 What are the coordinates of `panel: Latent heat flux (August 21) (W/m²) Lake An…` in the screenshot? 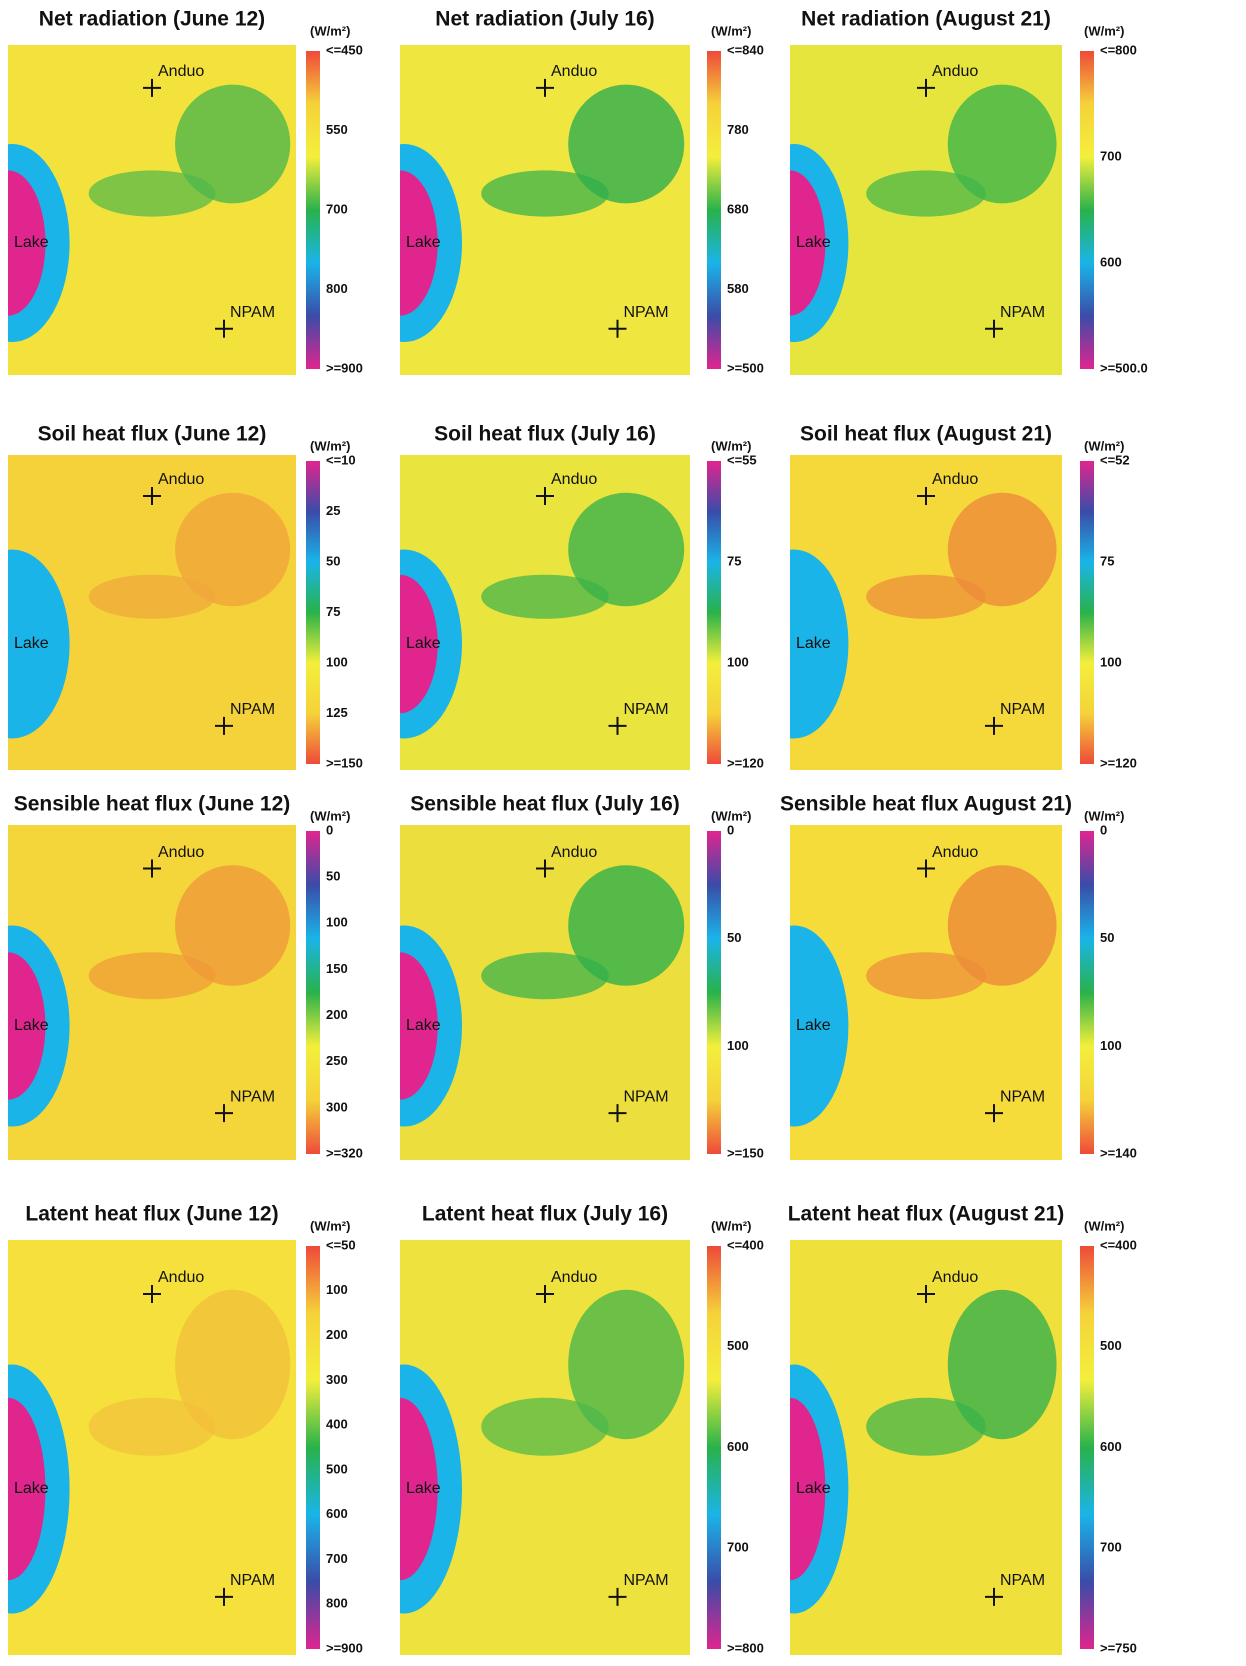 It's located at (962, 1429).